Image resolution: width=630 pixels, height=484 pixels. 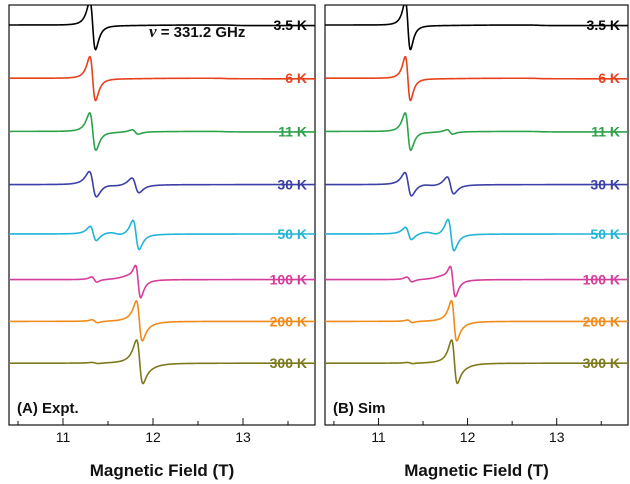 What do you see at coordinates (197, 31) in the screenshot?
I see `frequency-annotation: ν = 331.2 GHz` at bounding box center [197, 31].